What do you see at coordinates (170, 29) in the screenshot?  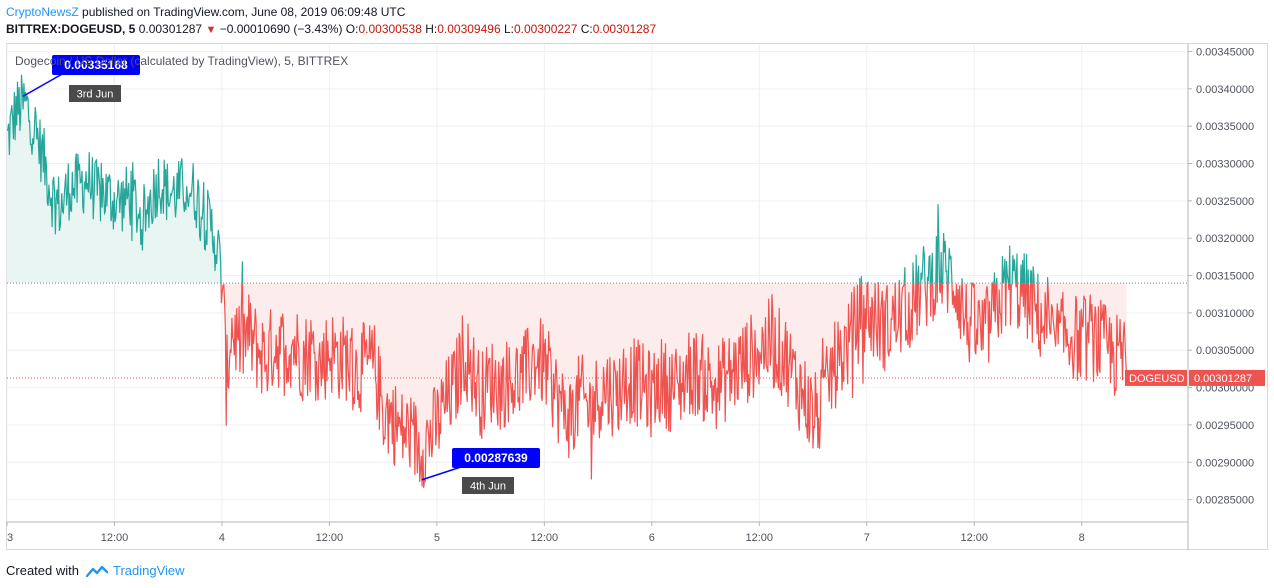 I see `last-price: 0.00301287` at bounding box center [170, 29].